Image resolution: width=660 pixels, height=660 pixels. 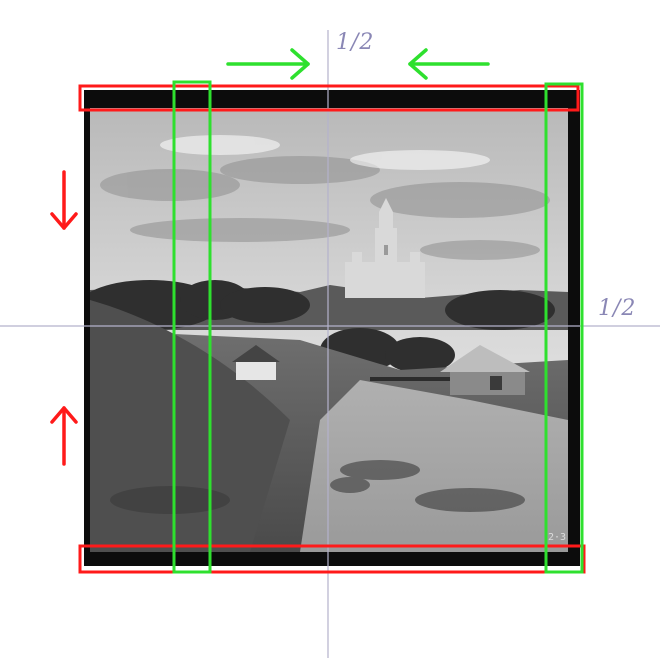 What do you see at coordinates (64, 436) in the screenshot?
I see `up-arrow-icon` at bounding box center [64, 436].